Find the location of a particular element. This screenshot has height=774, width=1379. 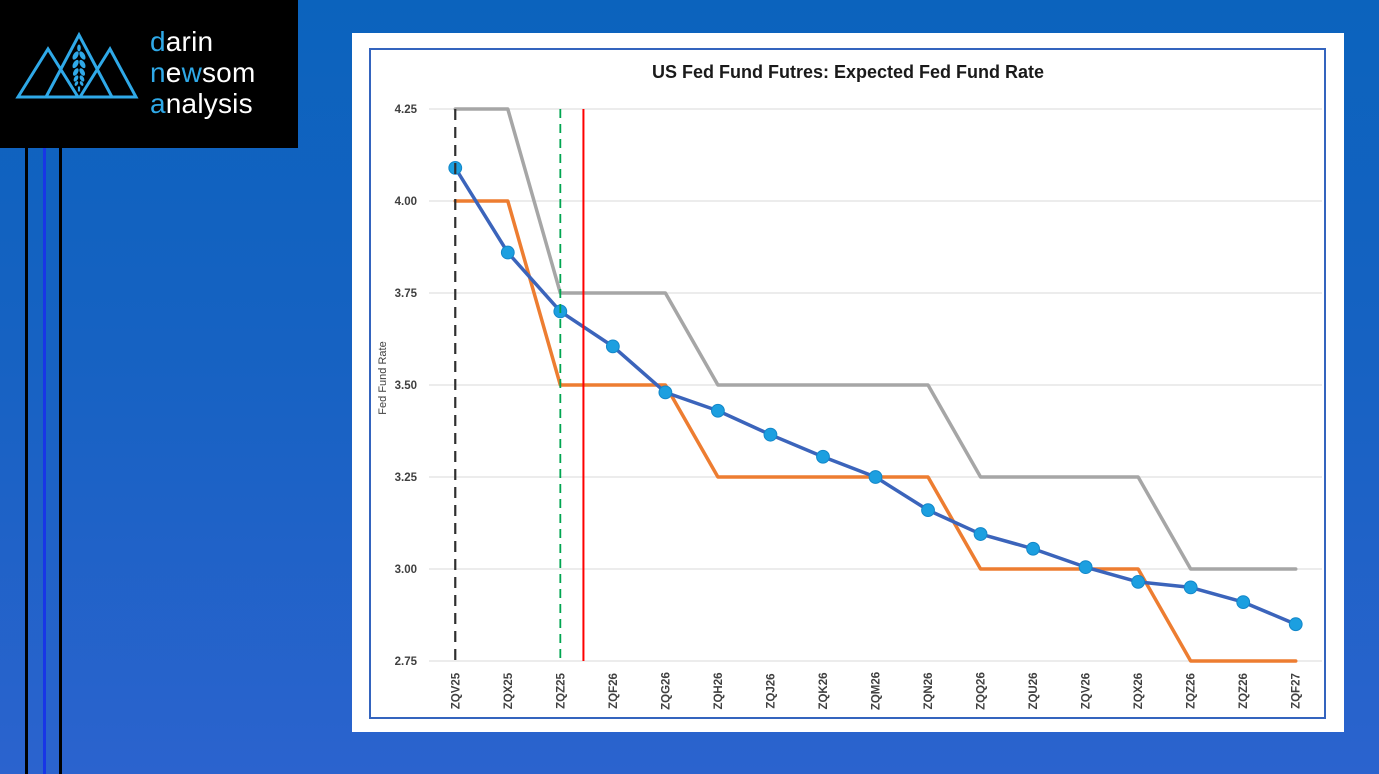

left-stripe-blue is located at coordinates (44, 461).